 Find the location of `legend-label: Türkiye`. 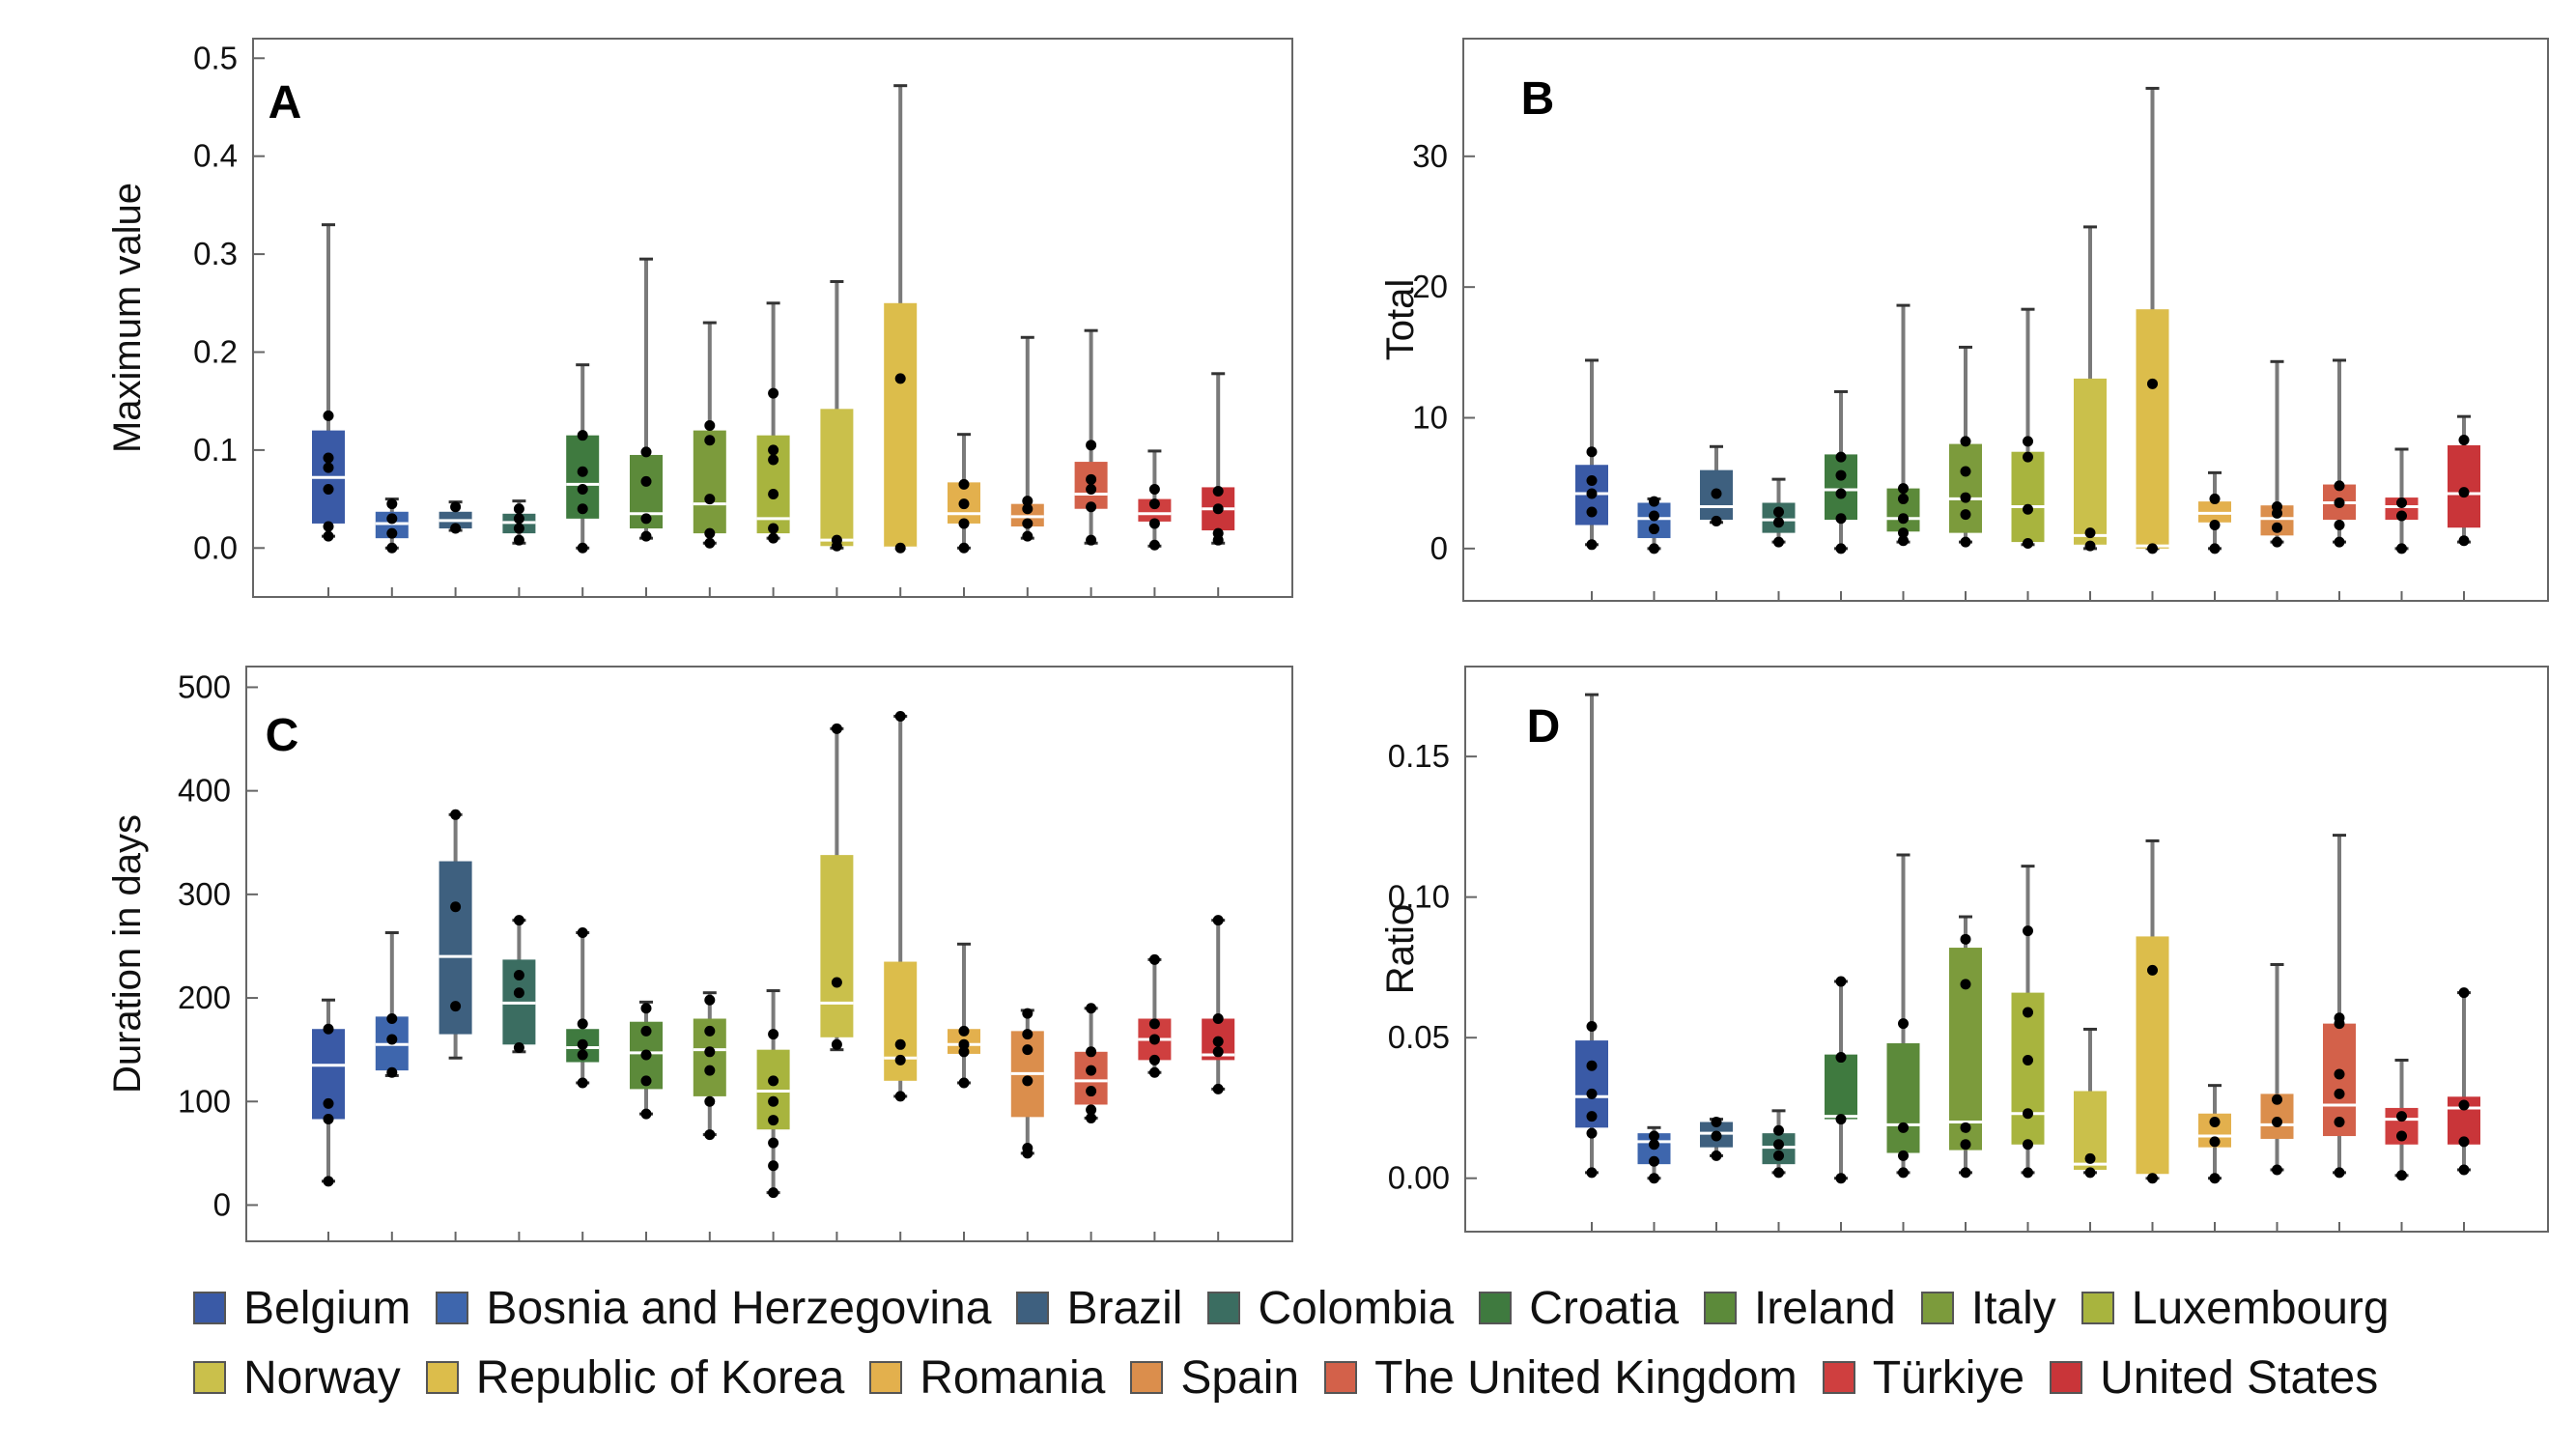

legend-label: Türkiye is located at coordinates (1948, 1377).